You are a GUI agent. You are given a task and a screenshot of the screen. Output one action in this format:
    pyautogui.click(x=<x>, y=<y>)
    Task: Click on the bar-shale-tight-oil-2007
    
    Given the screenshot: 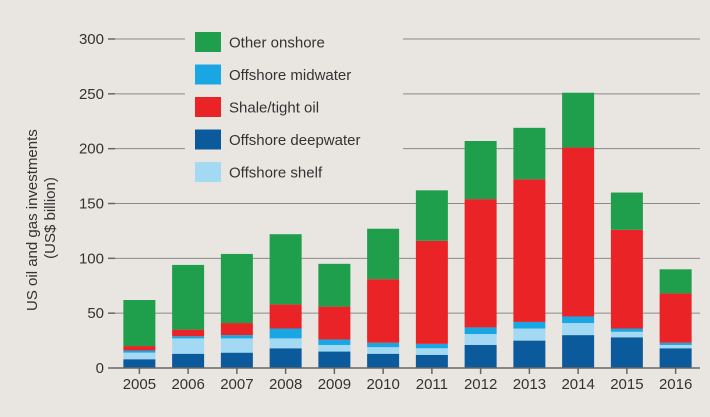 What is the action you would take?
    pyautogui.click(x=236, y=329)
    